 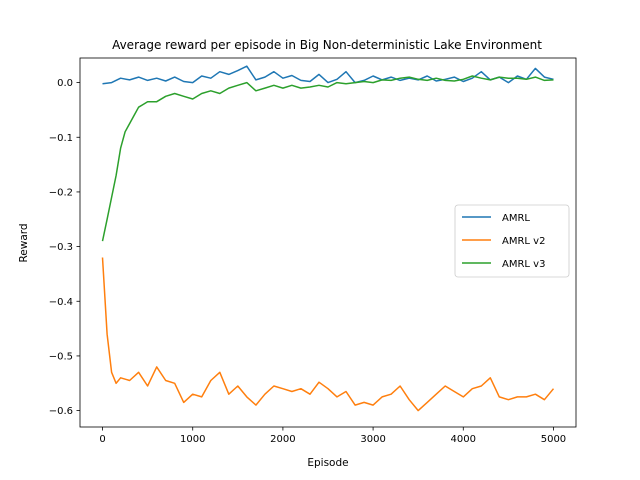 What do you see at coordinates (332, 436) in the screenshot?
I see `x-axis: 0 1000 2000 3000 4000 5000` at bounding box center [332, 436].